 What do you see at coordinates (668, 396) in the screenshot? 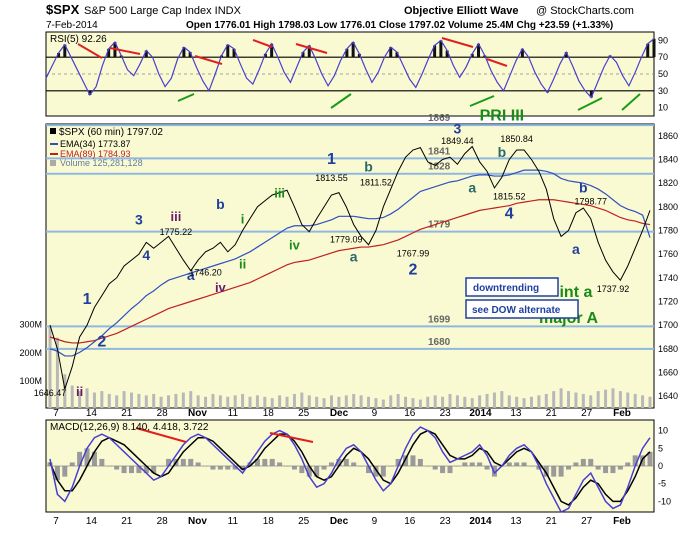
I see `price-tick: 1640` at bounding box center [668, 396].